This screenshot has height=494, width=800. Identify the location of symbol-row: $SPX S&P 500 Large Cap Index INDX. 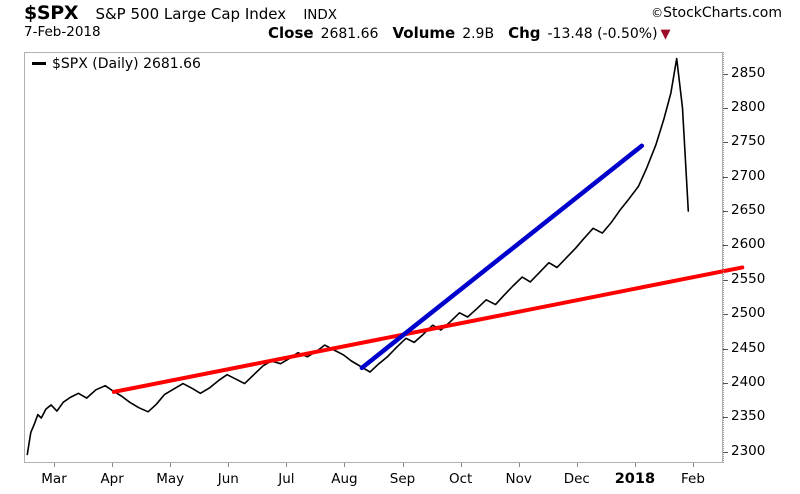
(180, 13).